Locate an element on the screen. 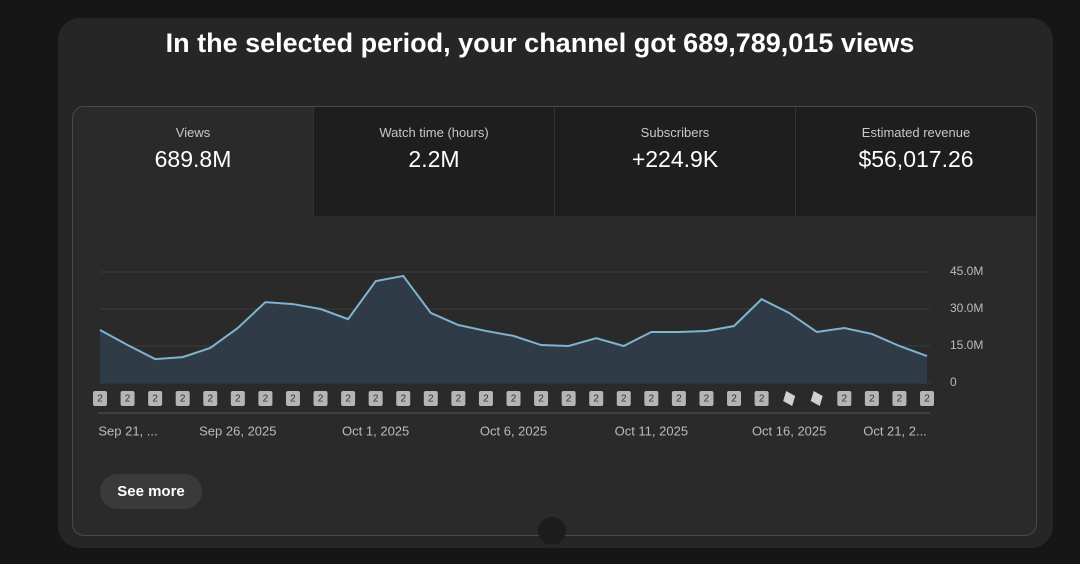 Image resolution: width=1080 pixels, height=564 pixels. x-tick-label: Oct 1, 2025 is located at coordinates (375, 430).